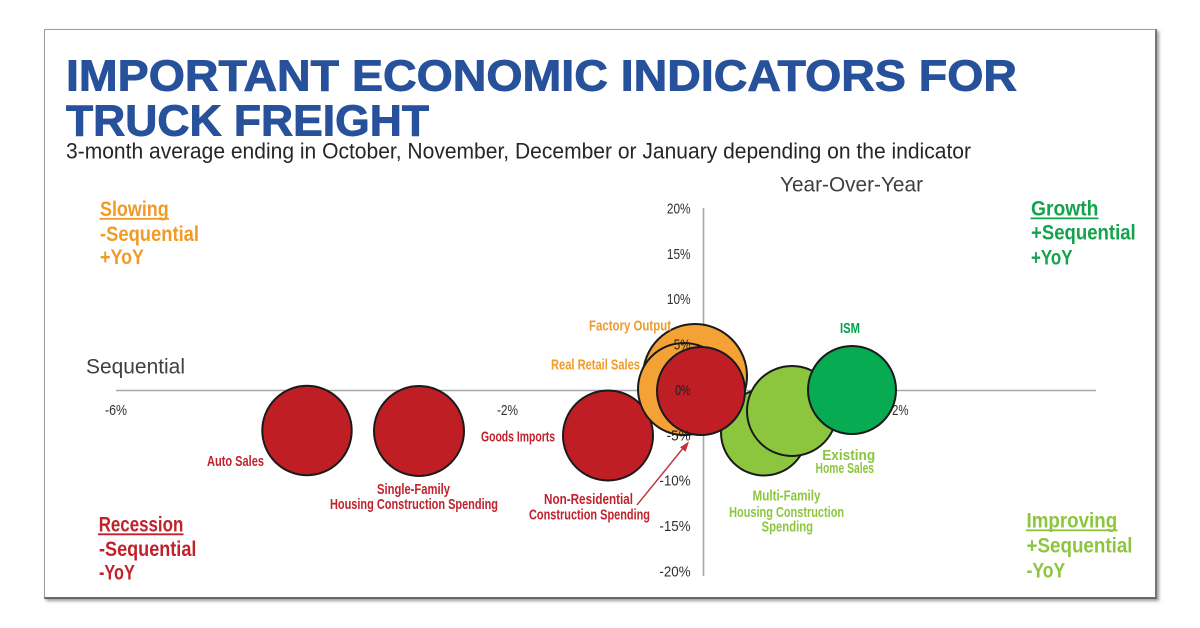 Image resolution: width=1200 pixels, height=628 pixels. I want to click on svg-text: Real Retail Sales, so click(595, 365).